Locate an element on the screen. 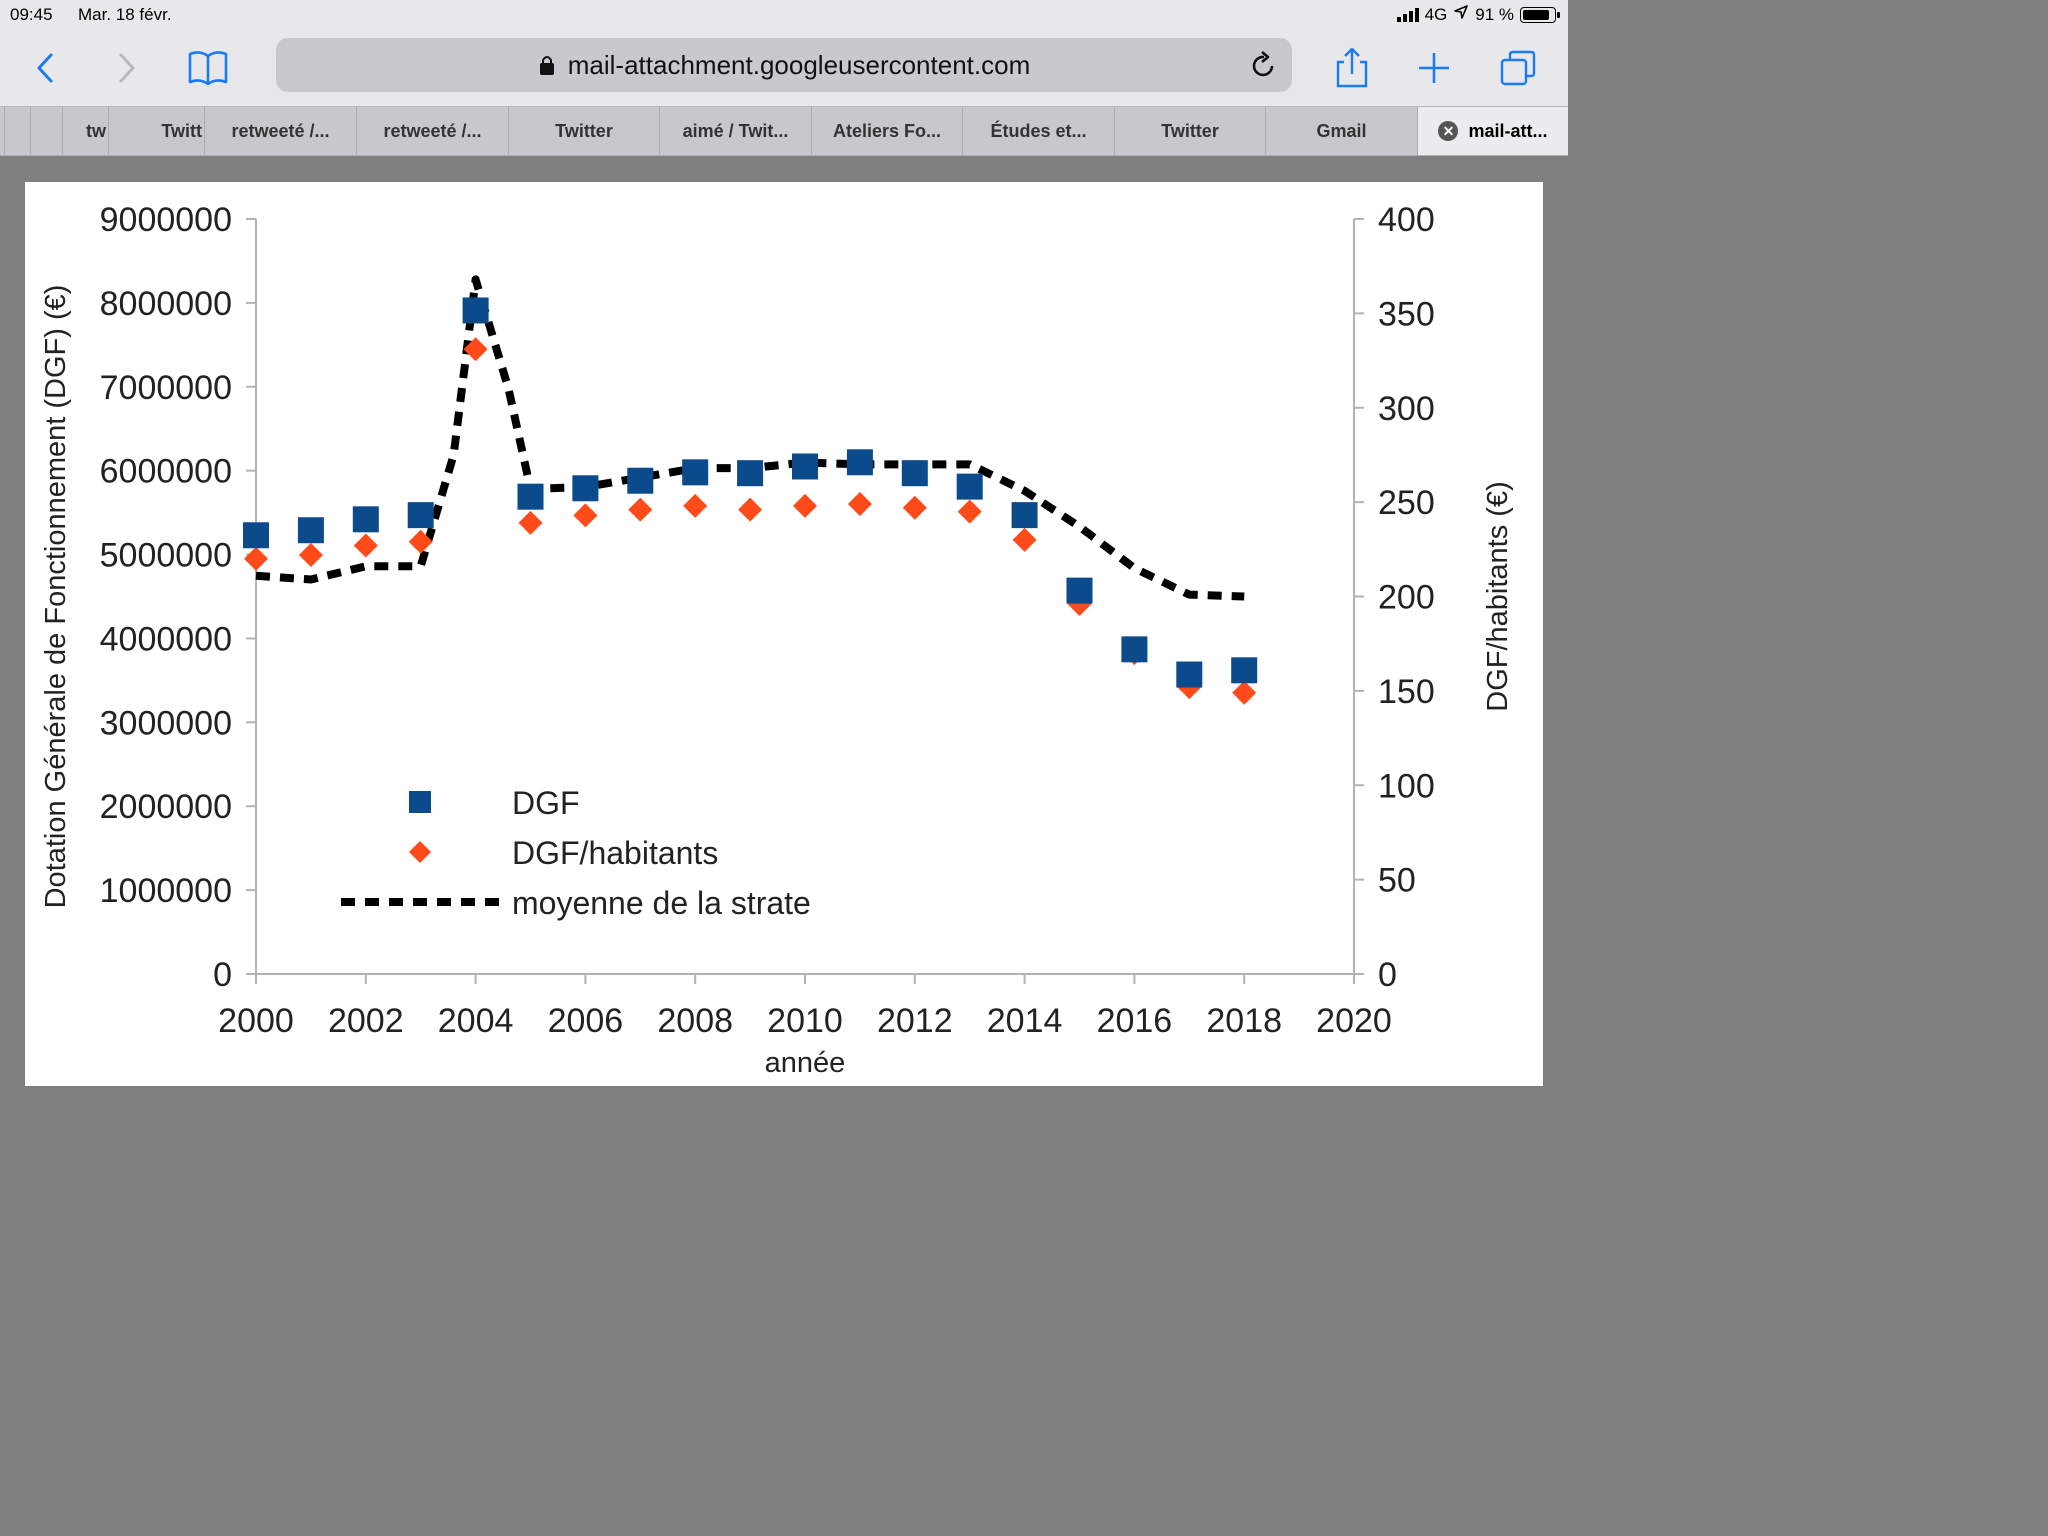 Image resolution: width=2048 pixels, height=1536 pixels. share-icon is located at coordinates (1352, 68).